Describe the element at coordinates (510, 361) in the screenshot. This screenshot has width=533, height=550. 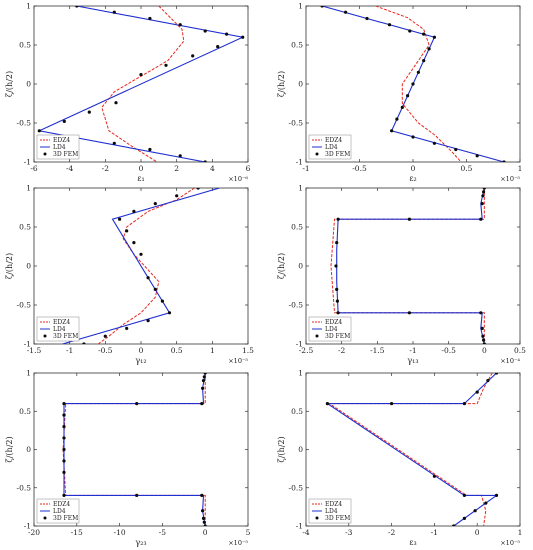
I see `axis-exponent: ×10⁻⁴` at that location.